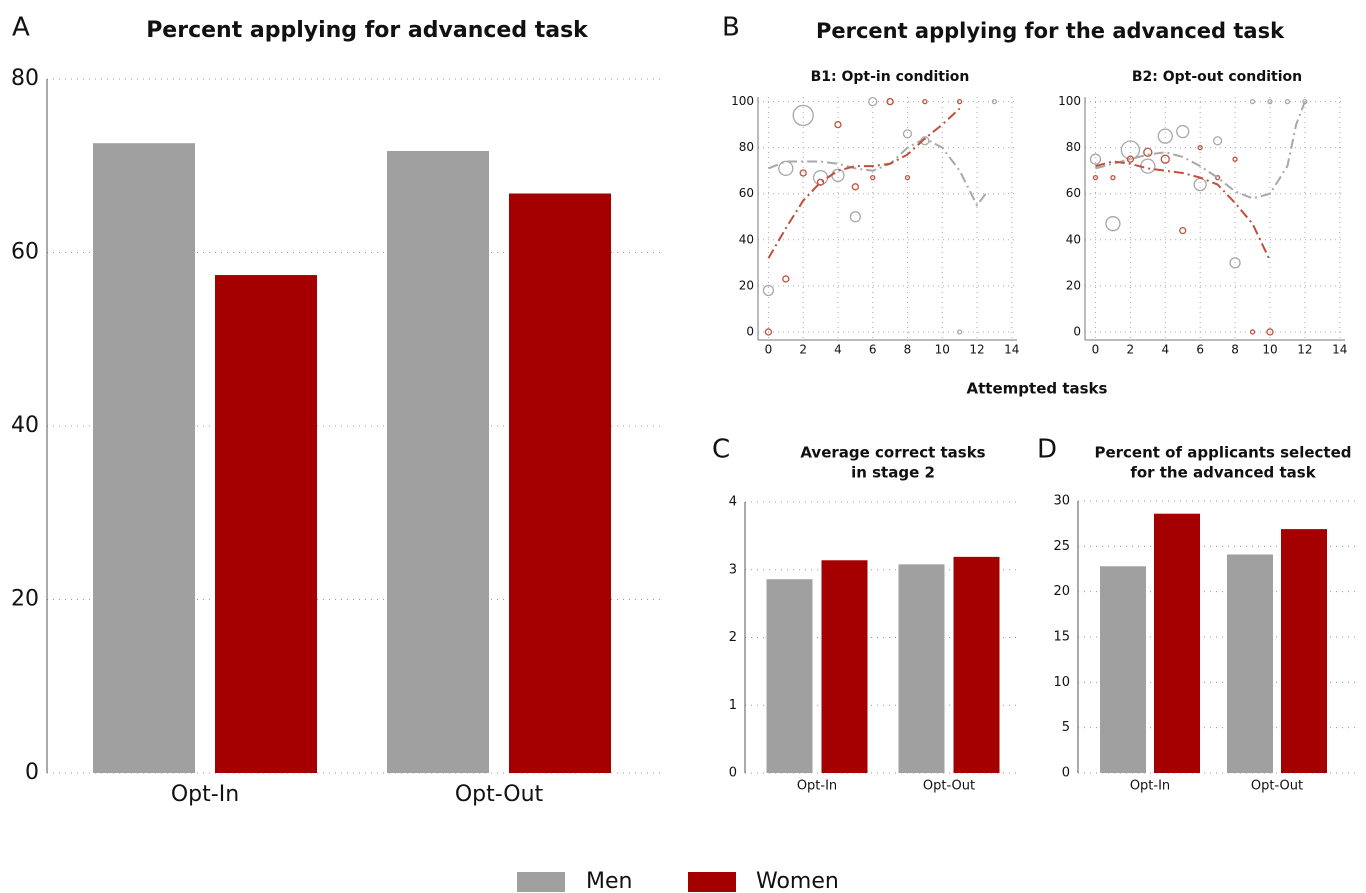  I want to click on x-axis-label: Attempted tasks, so click(1037, 389).